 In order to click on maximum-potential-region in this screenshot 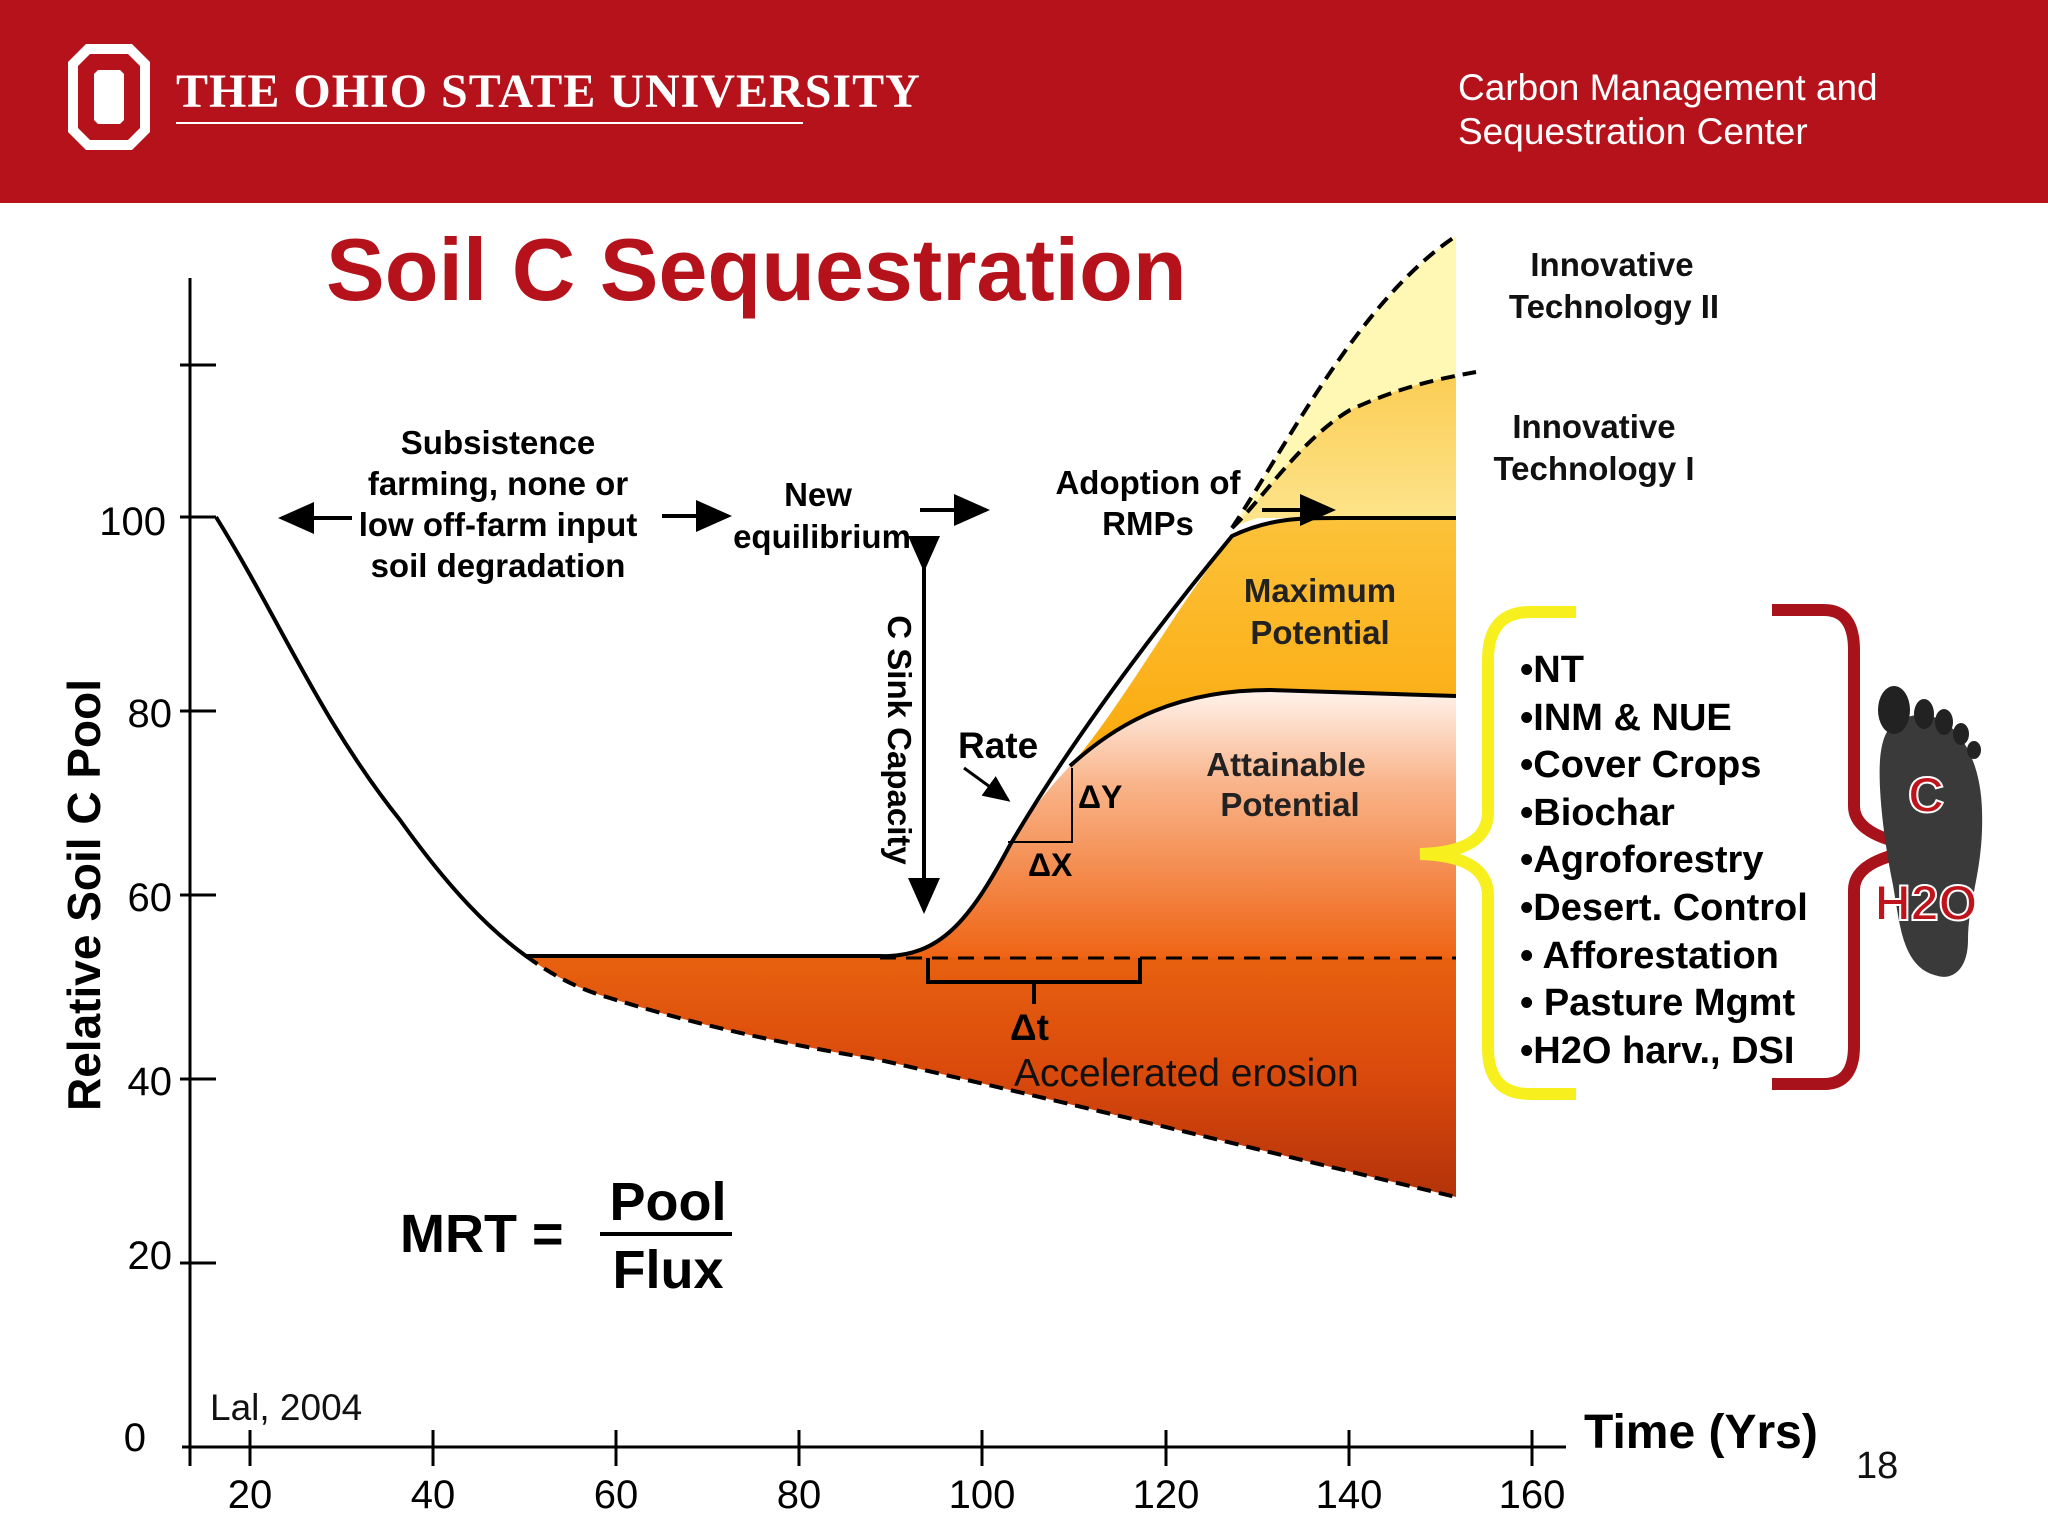, I will do `click(1263, 642)`.